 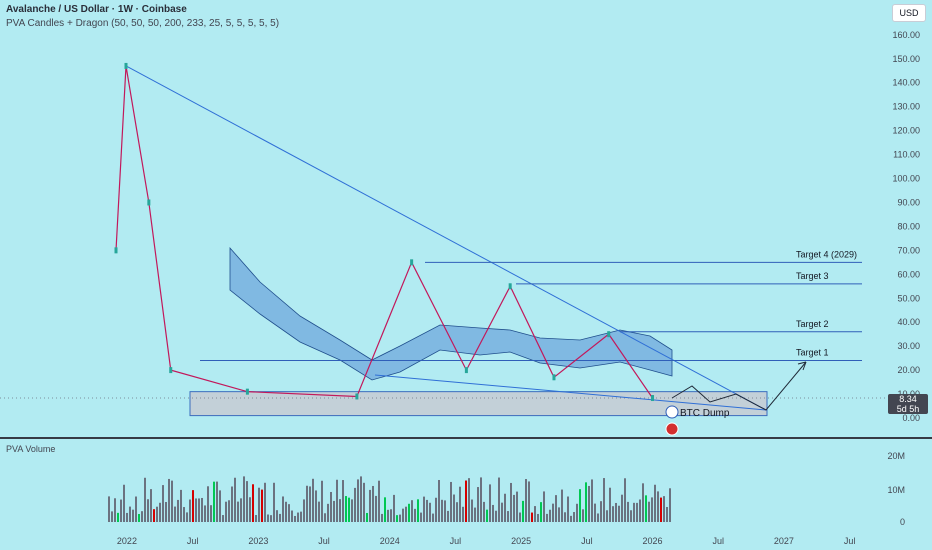 I want to click on price-tick-label: 70.00, so click(x=908, y=250).